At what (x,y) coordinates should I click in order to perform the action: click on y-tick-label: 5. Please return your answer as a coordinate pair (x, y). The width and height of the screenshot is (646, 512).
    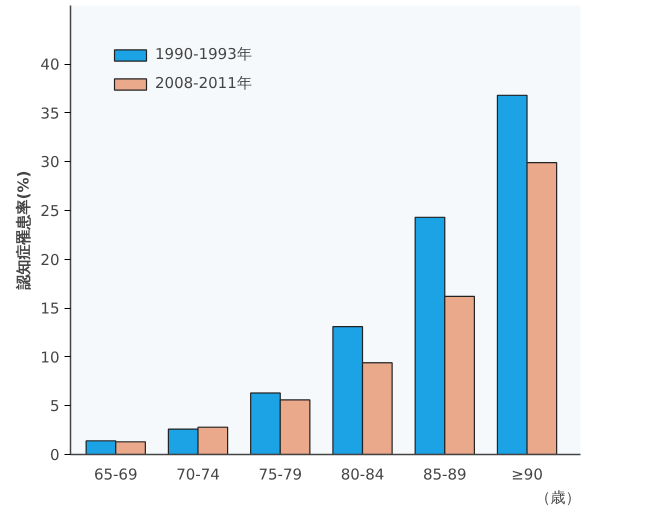
    Looking at the image, I should click on (55, 406).